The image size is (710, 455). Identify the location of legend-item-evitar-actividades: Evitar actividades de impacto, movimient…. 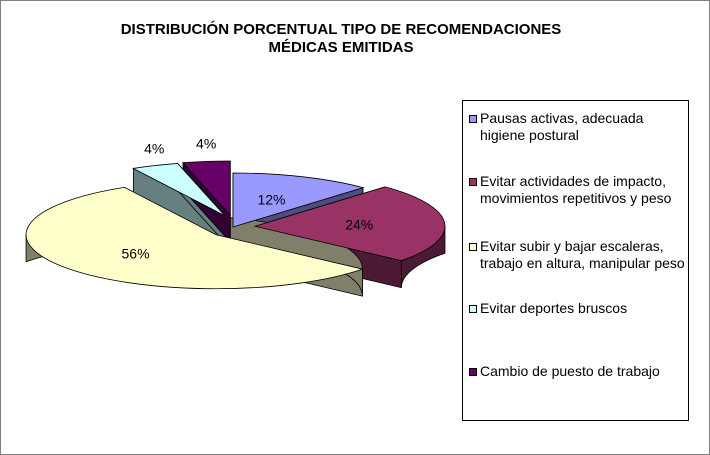
(578, 190).